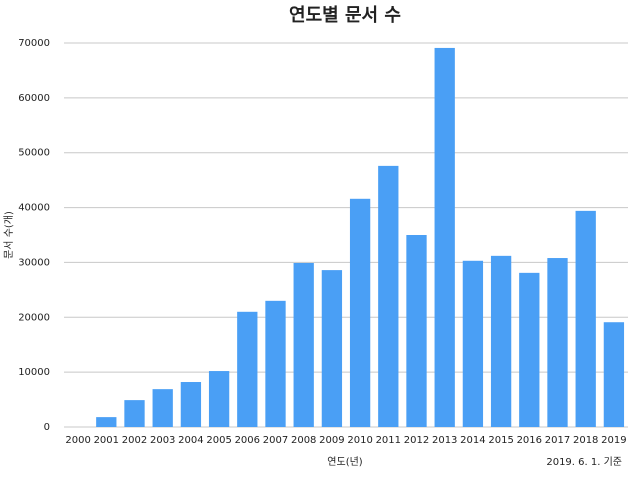  Describe the element at coordinates (247, 440) in the screenshot. I see `x-tick-label: 2006` at that location.